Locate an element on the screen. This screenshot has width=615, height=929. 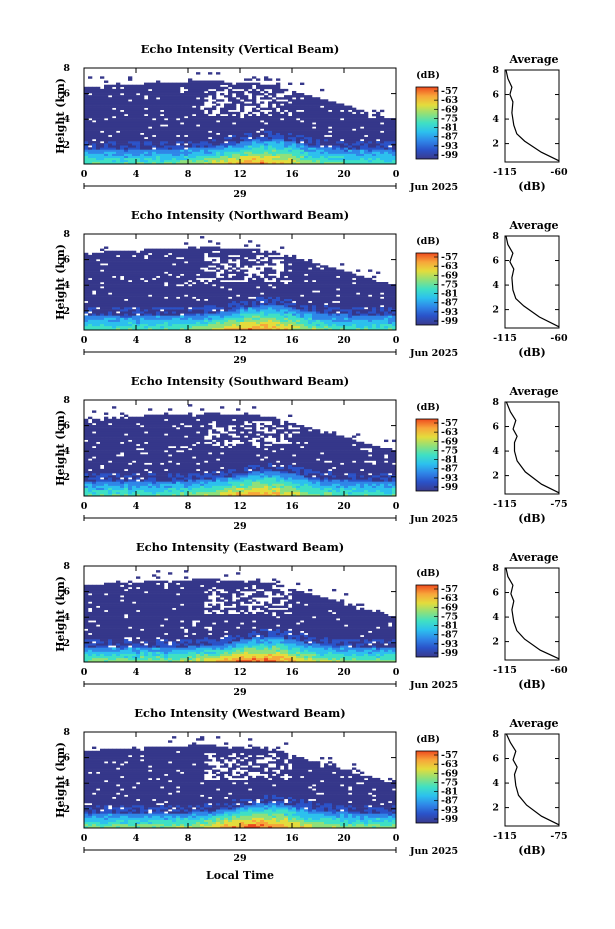
average-profile: Average 2 4 6 8 -115 -60 (dB) is located at coordinates (530, 123).